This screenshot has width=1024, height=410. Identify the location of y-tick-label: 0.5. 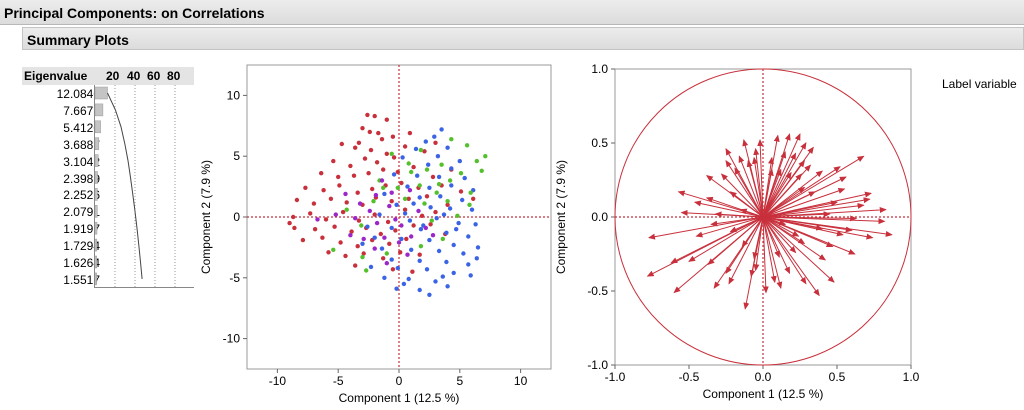
(599, 143).